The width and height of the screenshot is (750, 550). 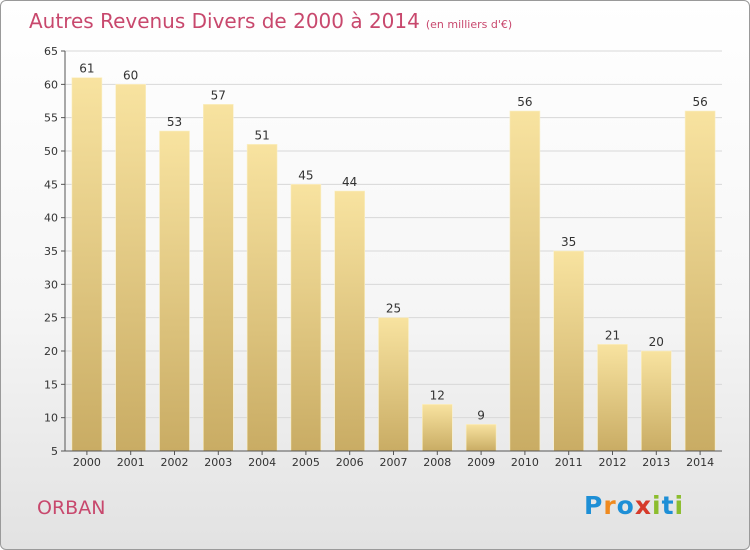 What do you see at coordinates (394, 462) in the screenshot?
I see `x-tick-label: 2007` at bounding box center [394, 462].